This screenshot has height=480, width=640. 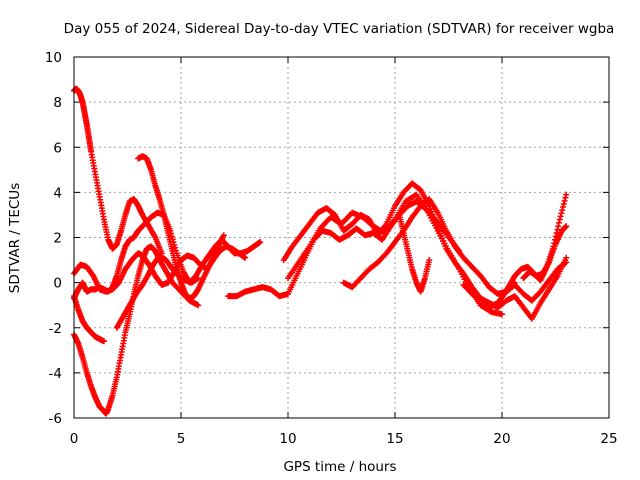 I want to click on y-tick-label: -6, so click(x=55, y=419).